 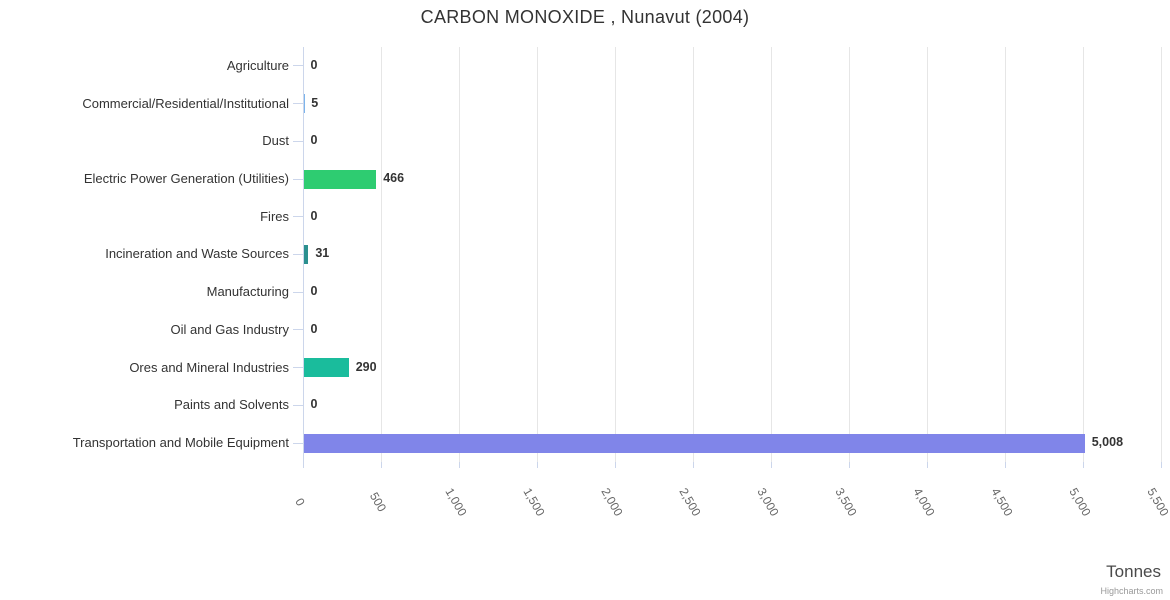 I want to click on category-row: Transportation and Mobile Equipment 5,008, so click(x=585, y=443).